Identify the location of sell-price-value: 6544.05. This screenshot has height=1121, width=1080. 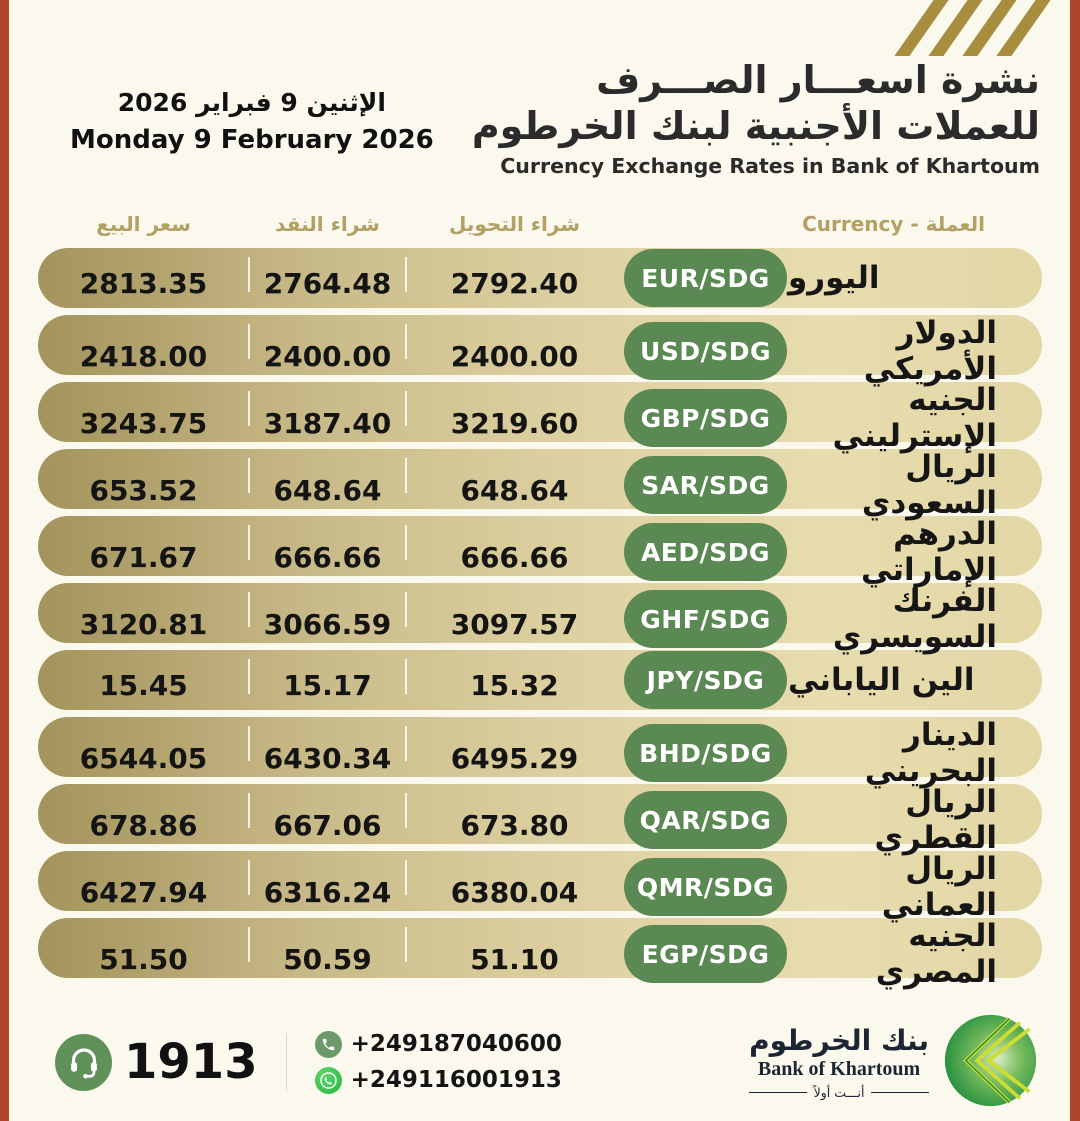
(144, 753).